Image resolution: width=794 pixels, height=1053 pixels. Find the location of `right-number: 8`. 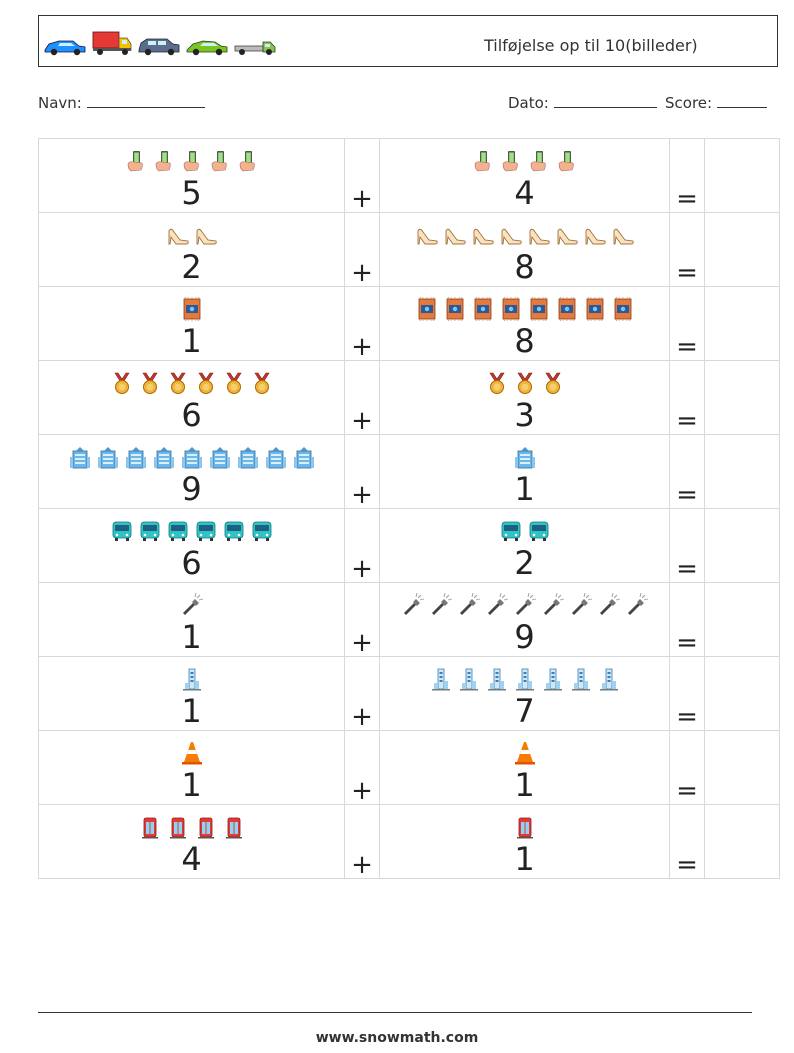

right-number: 8 is located at coordinates (524, 341).